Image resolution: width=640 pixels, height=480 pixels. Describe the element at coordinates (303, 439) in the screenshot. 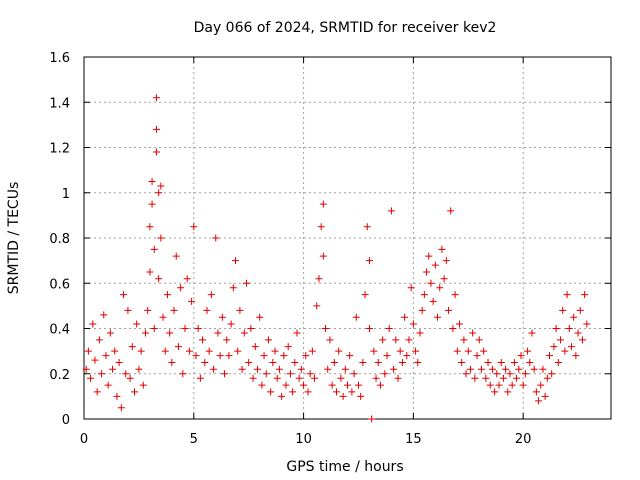

I see `x-tick-label: 10` at that location.